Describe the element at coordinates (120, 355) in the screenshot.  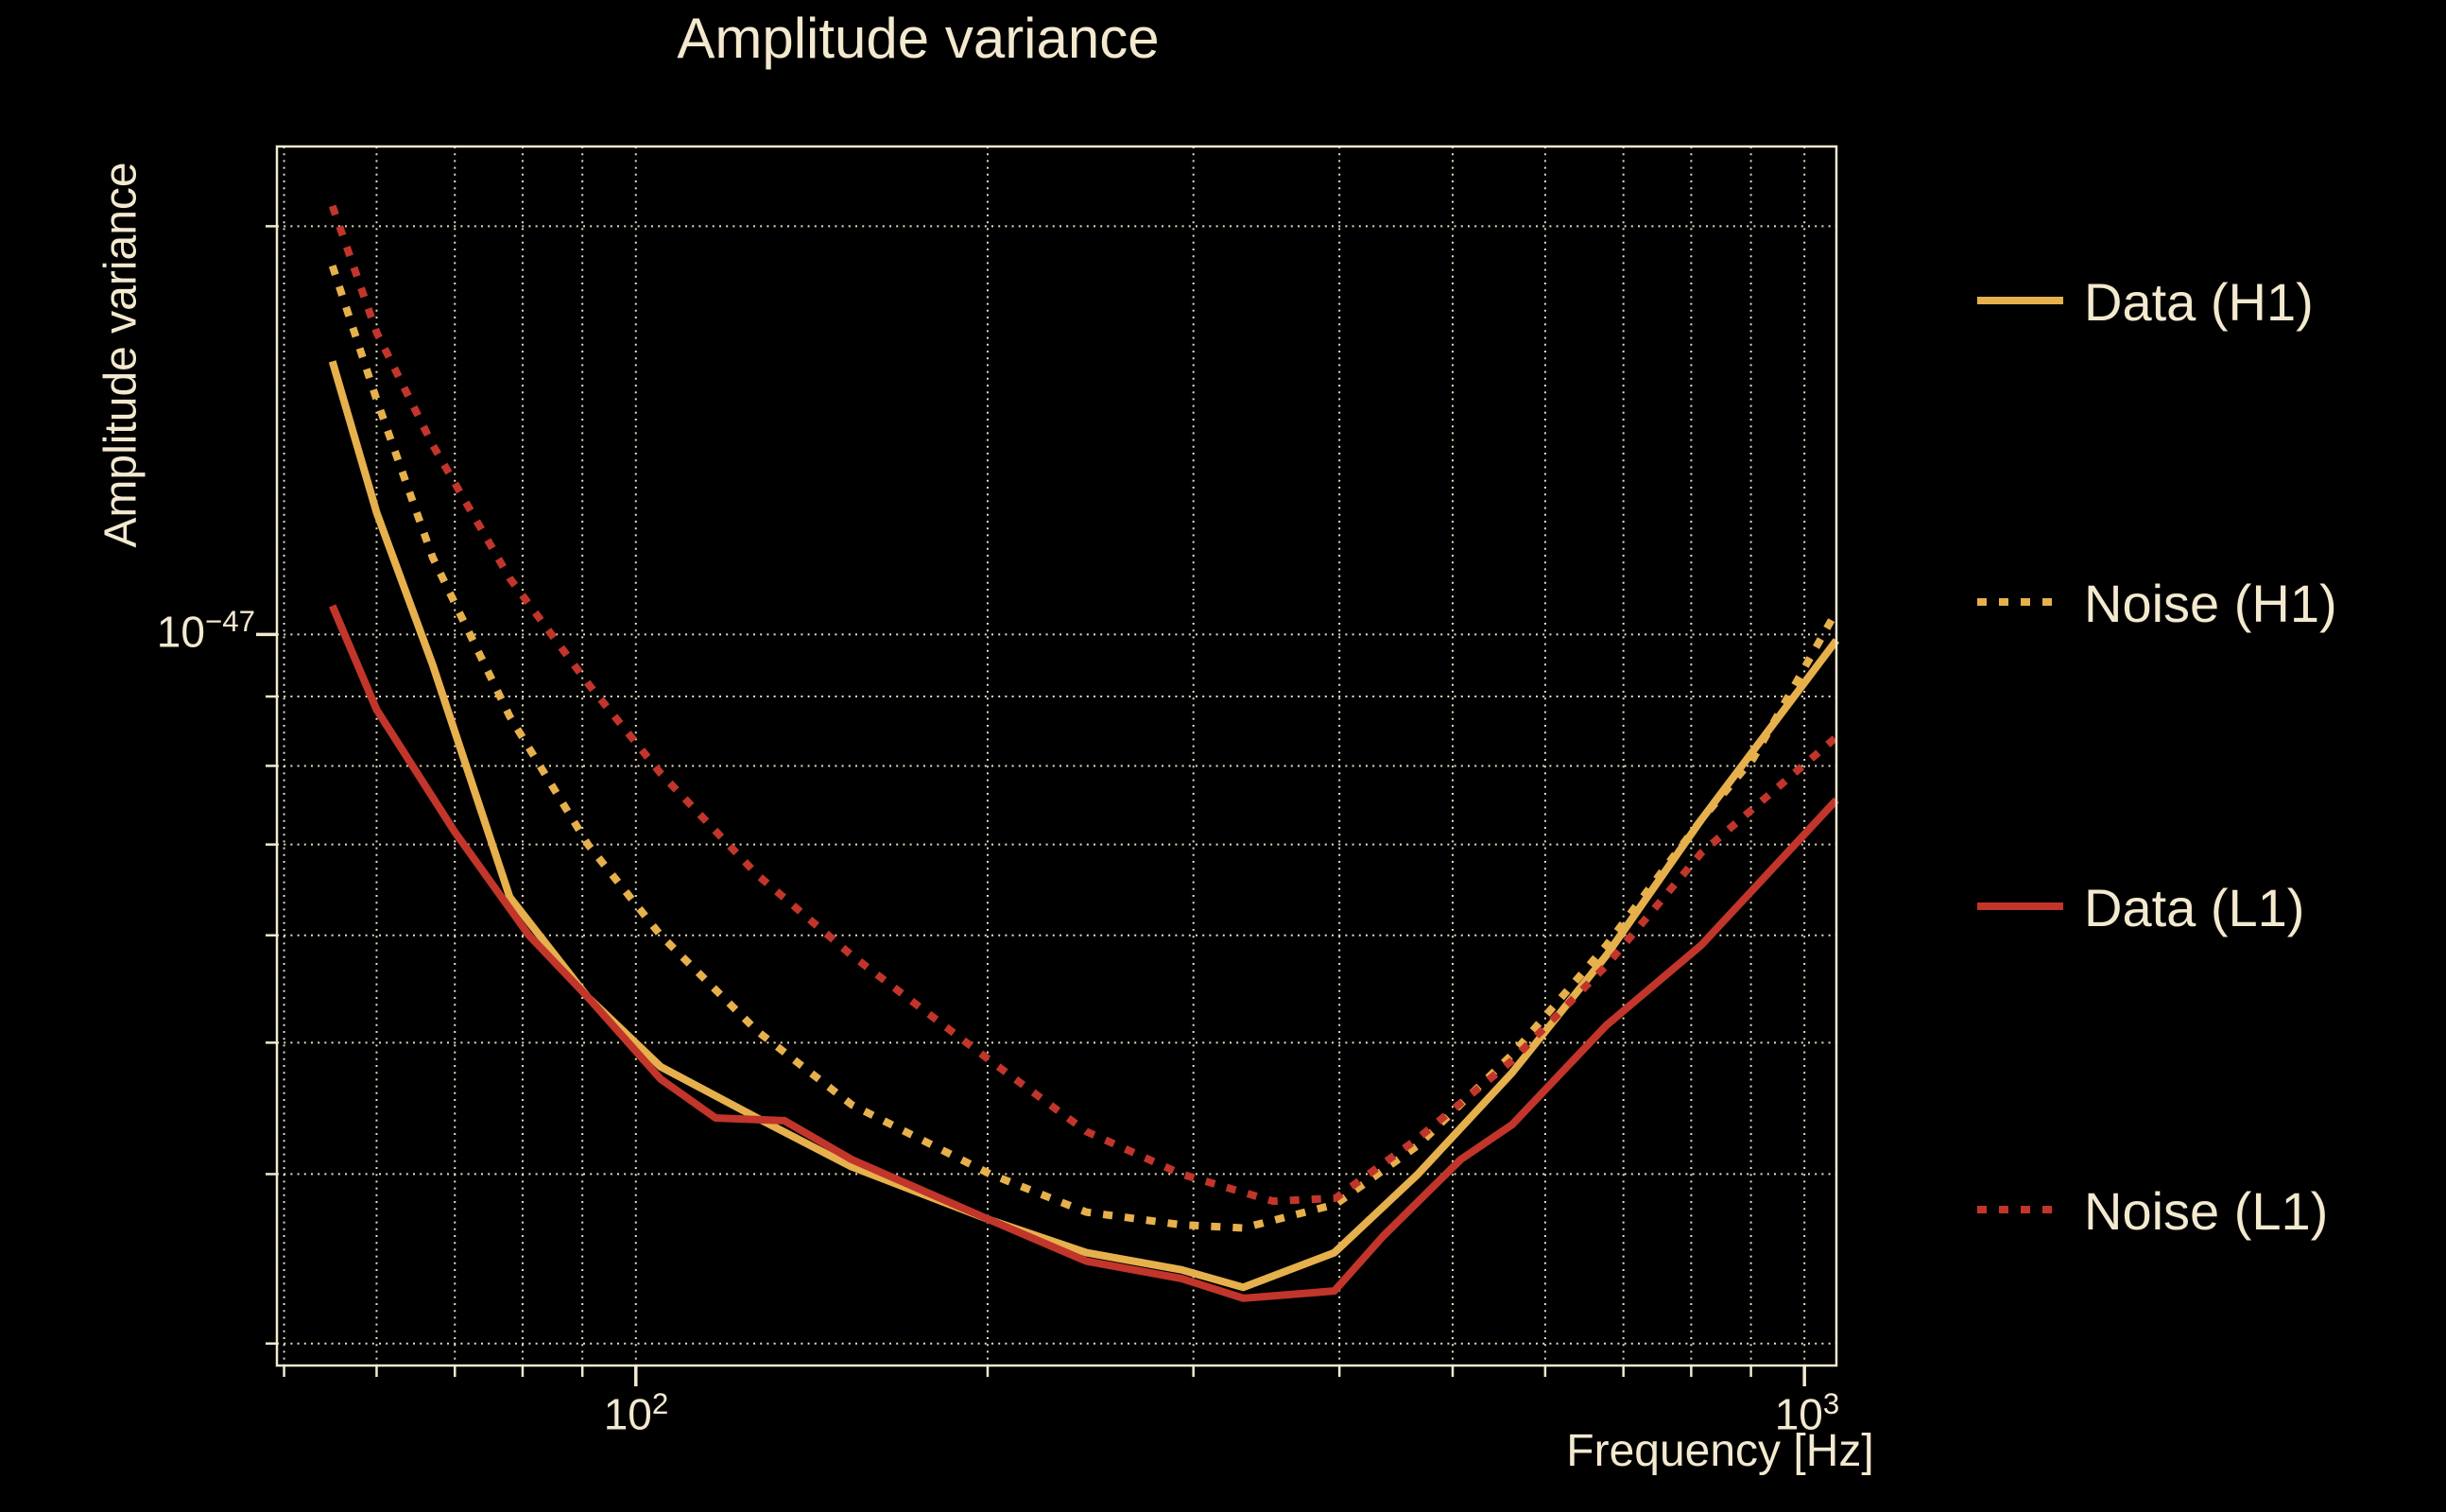
I see `y-axis-label: Amplitude variance` at that location.